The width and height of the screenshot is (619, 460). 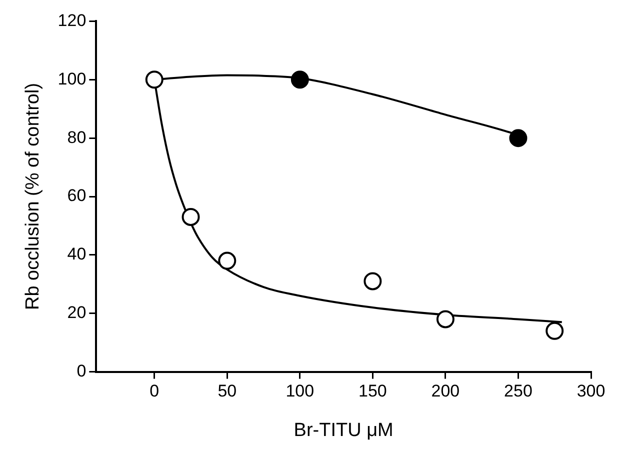 What do you see at coordinates (76, 196) in the screenshot?
I see `y-tick-label: 60` at bounding box center [76, 196].